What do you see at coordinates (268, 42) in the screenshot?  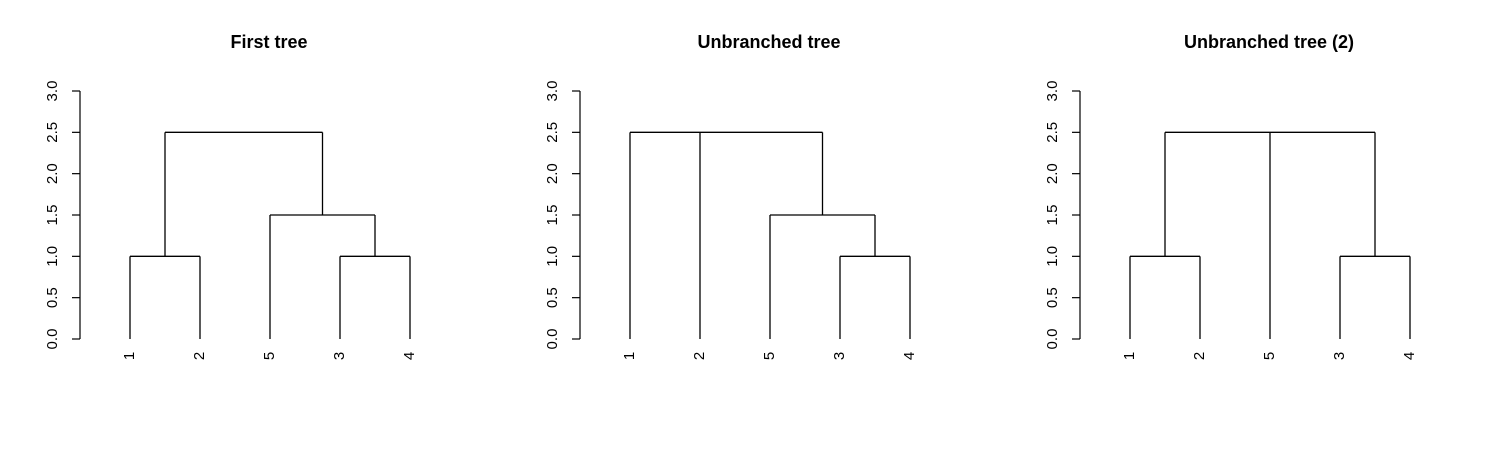 I see `chart-title: First tree` at bounding box center [268, 42].